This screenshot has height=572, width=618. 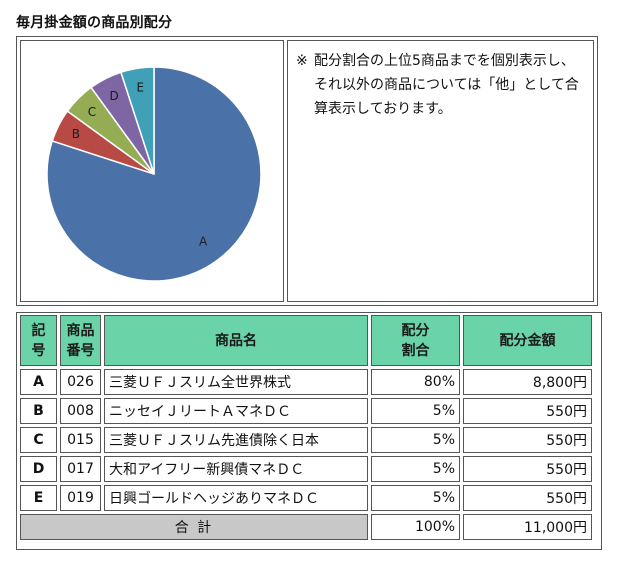 What do you see at coordinates (527, 382) in the screenshot?
I see `row-amount: 8,800円` at bounding box center [527, 382].